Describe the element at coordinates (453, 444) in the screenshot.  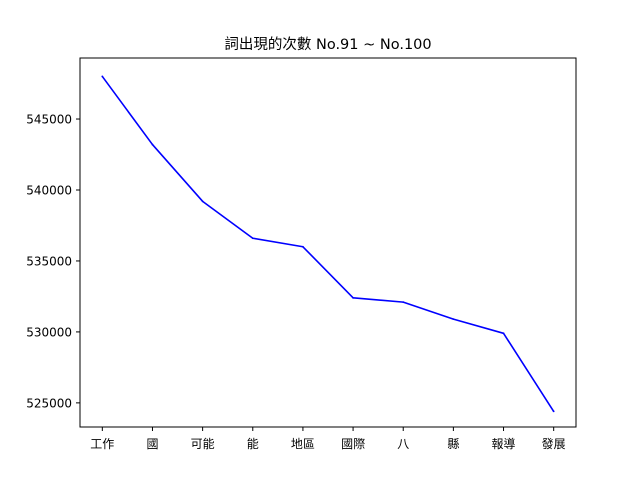
I see `x-tick-label: 縣` at that location.